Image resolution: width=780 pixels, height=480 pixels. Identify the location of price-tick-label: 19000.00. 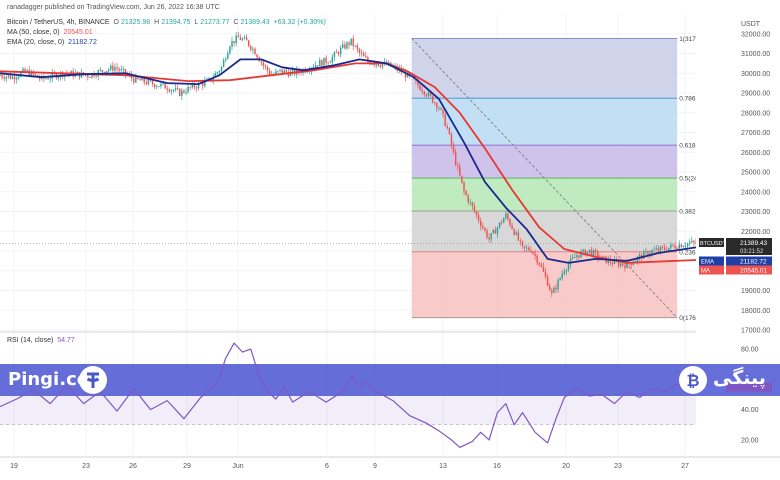
(755, 291).